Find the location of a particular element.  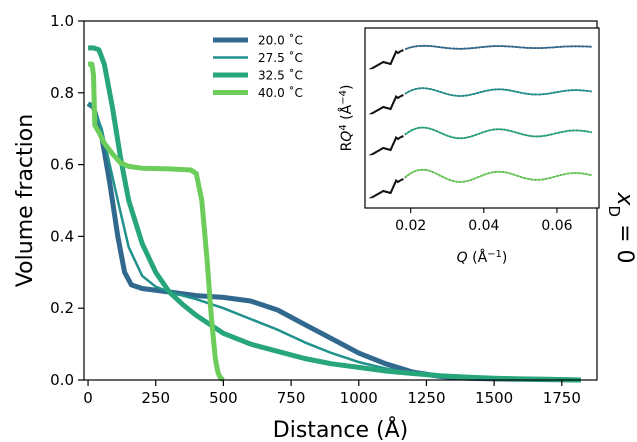

x-tick-label: 750 is located at coordinates (291, 398).